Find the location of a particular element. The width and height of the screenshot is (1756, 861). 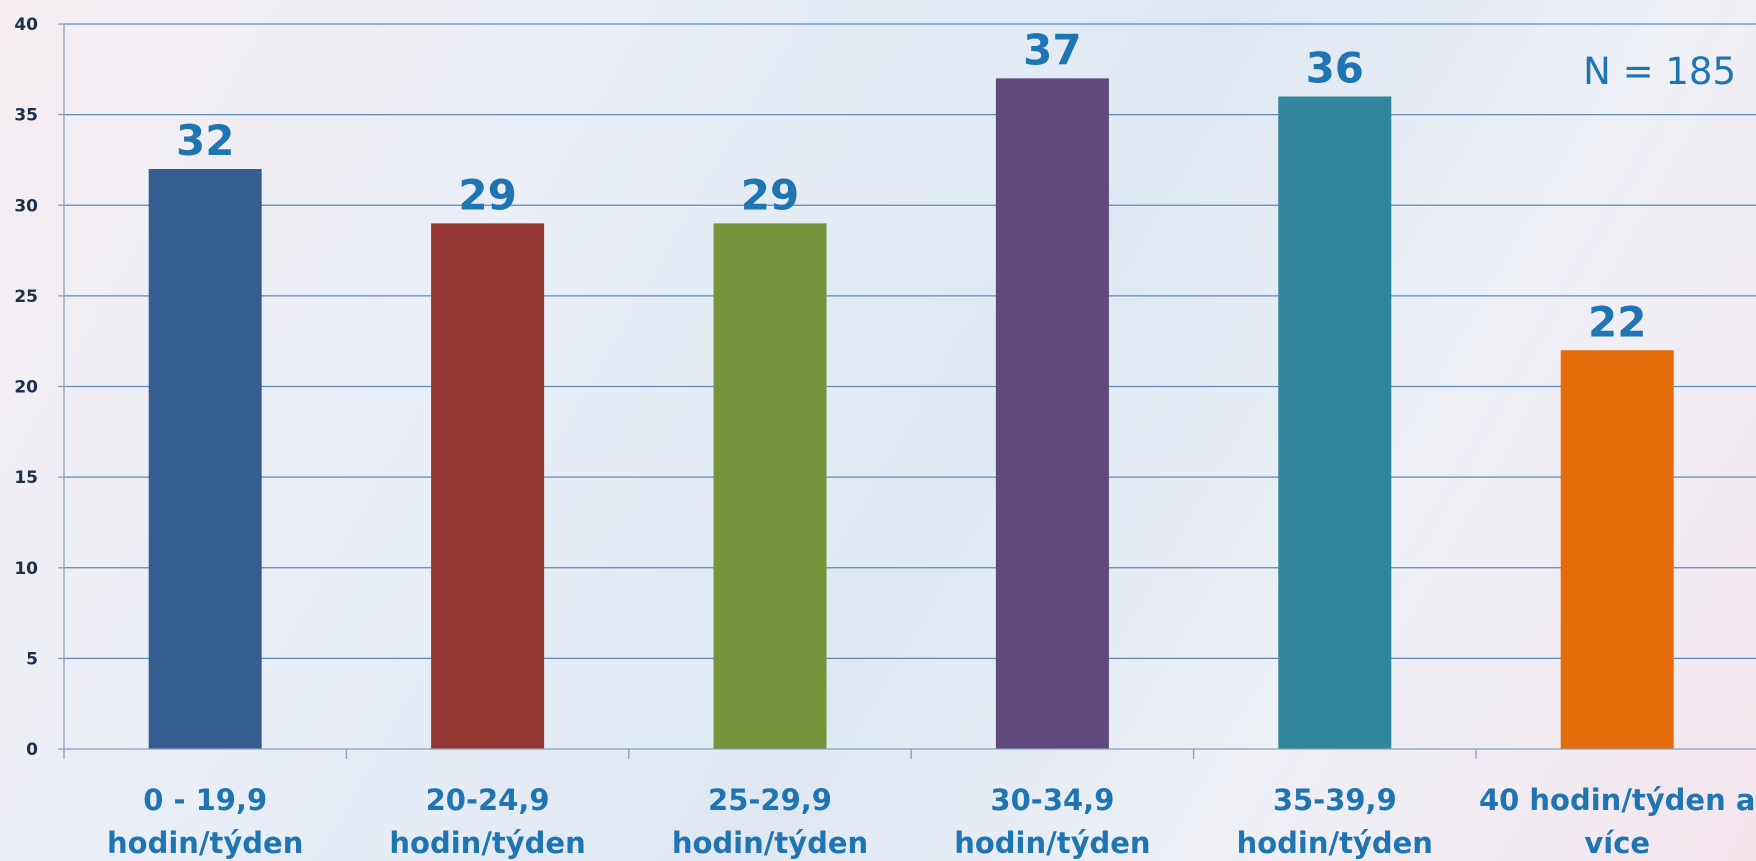

y-tick-labels: 0 5 10 15 20 25 30 35 40 is located at coordinates (26, 387).